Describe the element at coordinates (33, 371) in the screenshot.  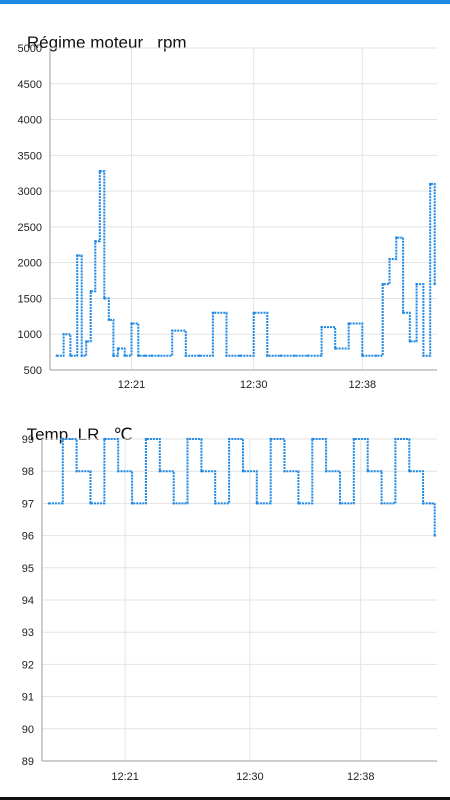
I see `rpm-y-tick-label: 500` at that location.